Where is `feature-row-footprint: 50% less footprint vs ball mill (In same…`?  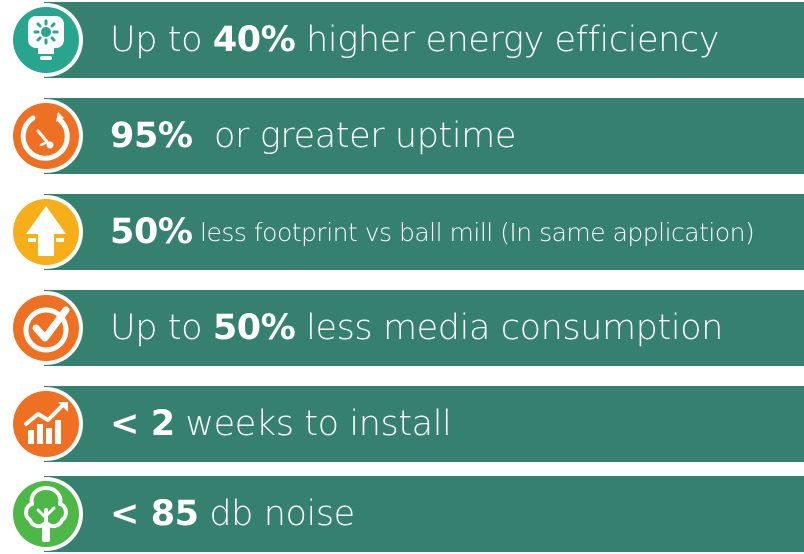 feature-row-footprint: 50% less footprint vs ball mill (In same… is located at coordinates (402, 232).